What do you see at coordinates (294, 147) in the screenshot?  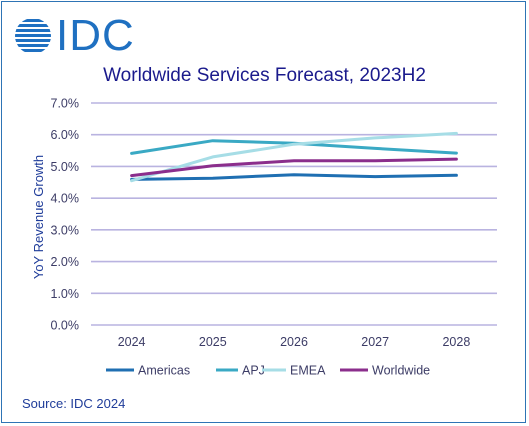 I see `series-line-apj` at bounding box center [294, 147].